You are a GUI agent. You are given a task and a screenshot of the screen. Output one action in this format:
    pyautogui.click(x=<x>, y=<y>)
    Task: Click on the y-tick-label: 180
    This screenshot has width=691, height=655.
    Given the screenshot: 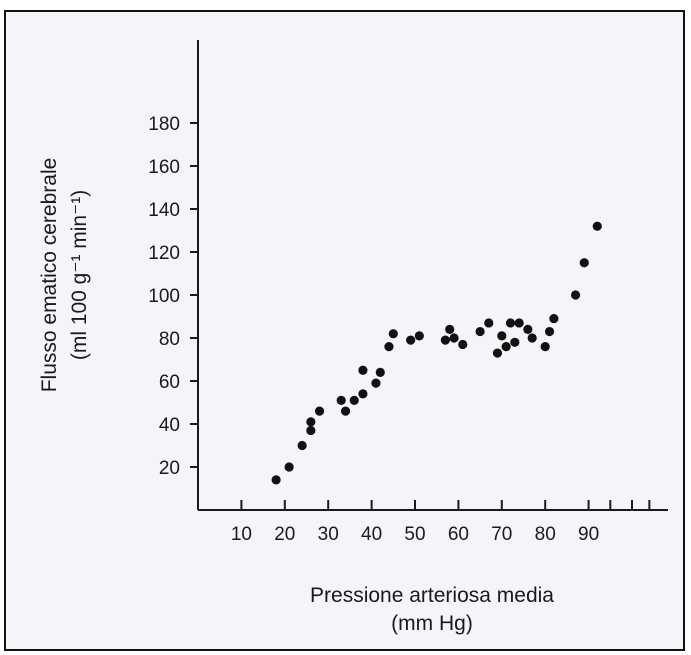 What is the action you would take?
    pyautogui.click(x=164, y=124)
    